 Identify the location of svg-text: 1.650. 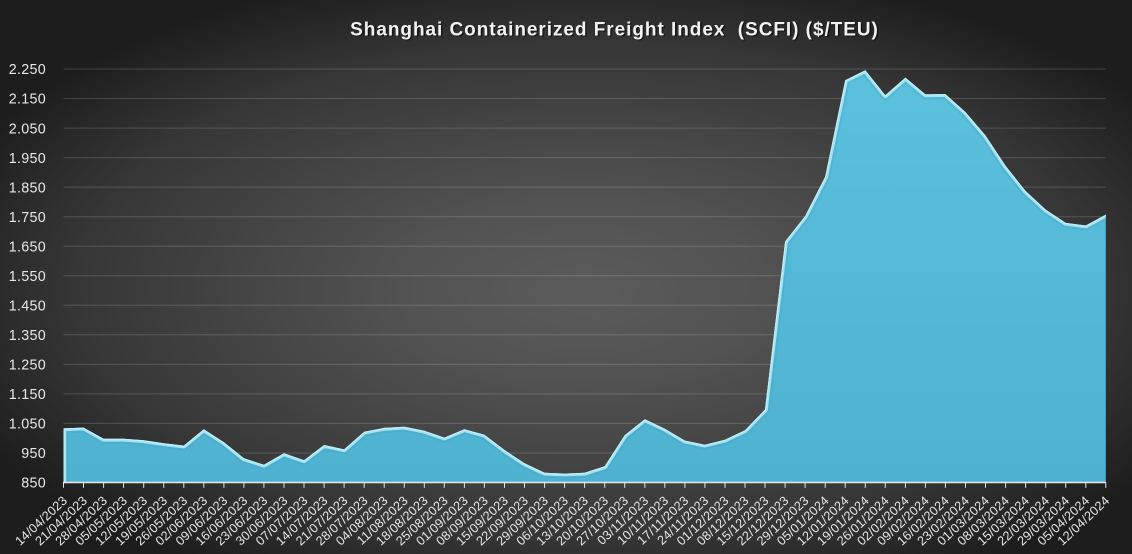
(27, 247).